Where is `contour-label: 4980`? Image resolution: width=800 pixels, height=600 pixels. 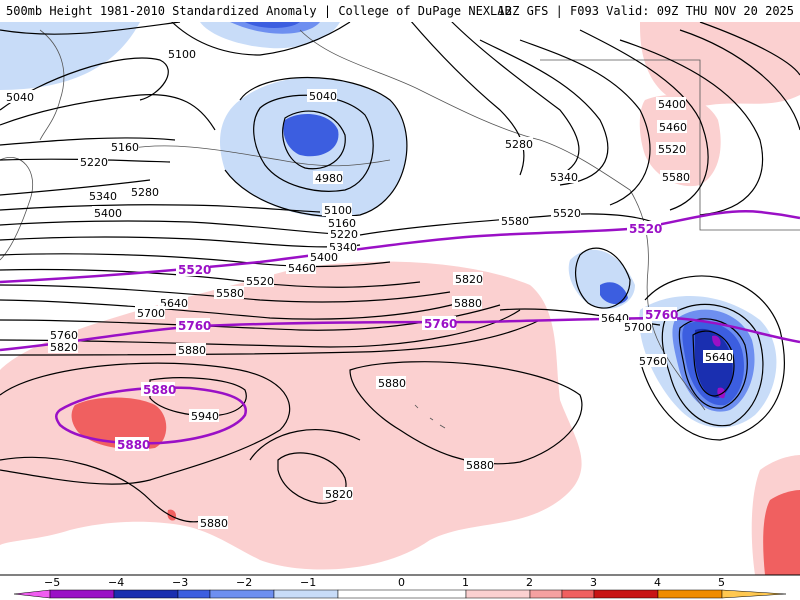
contour-label: 4980 is located at coordinates (329, 178).